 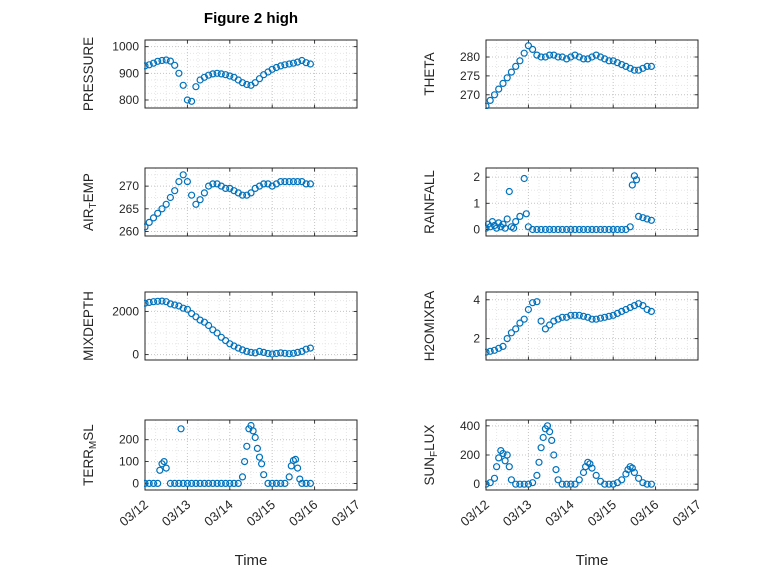 What do you see at coordinates (251, 560) in the screenshot?
I see `x-axis-label-left: Time` at bounding box center [251, 560].